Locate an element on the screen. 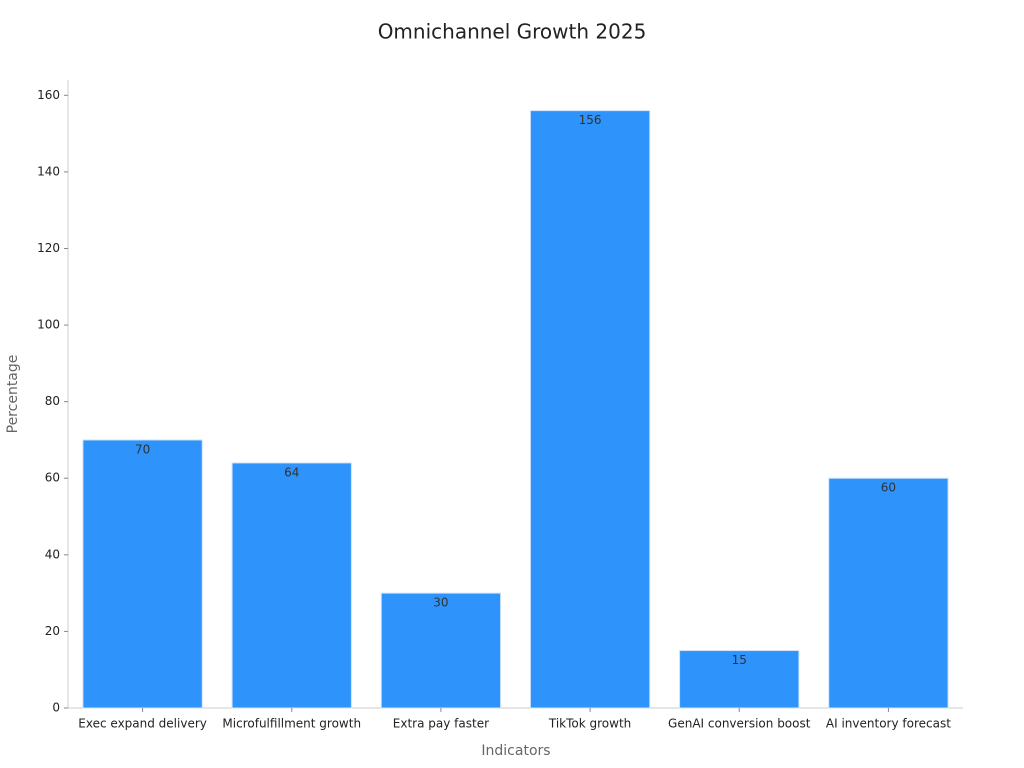 This screenshot has width=1024, height=768. chart-title: Omnichannel Growth 2025 is located at coordinates (512, 32).